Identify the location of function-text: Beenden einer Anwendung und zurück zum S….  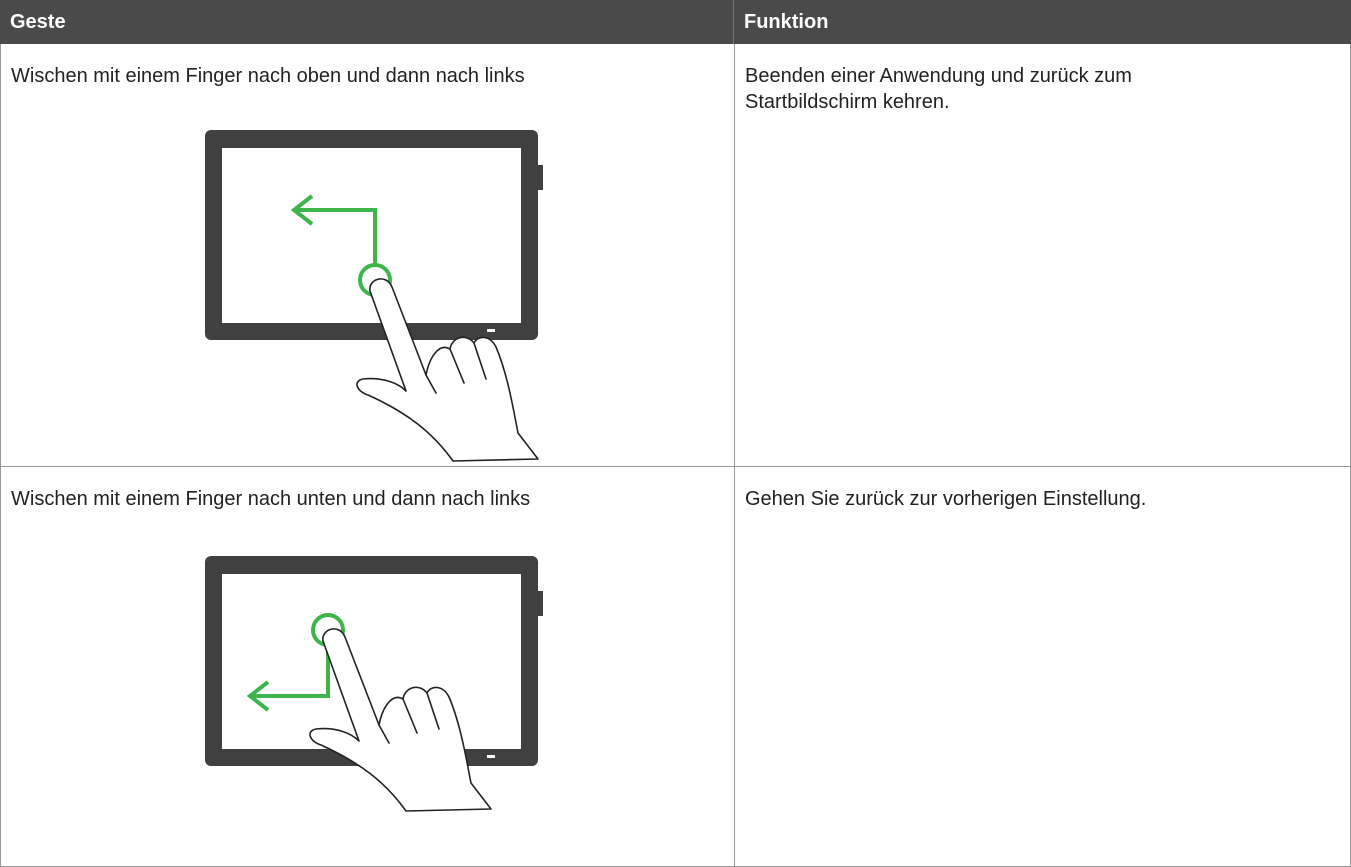
(938, 89).